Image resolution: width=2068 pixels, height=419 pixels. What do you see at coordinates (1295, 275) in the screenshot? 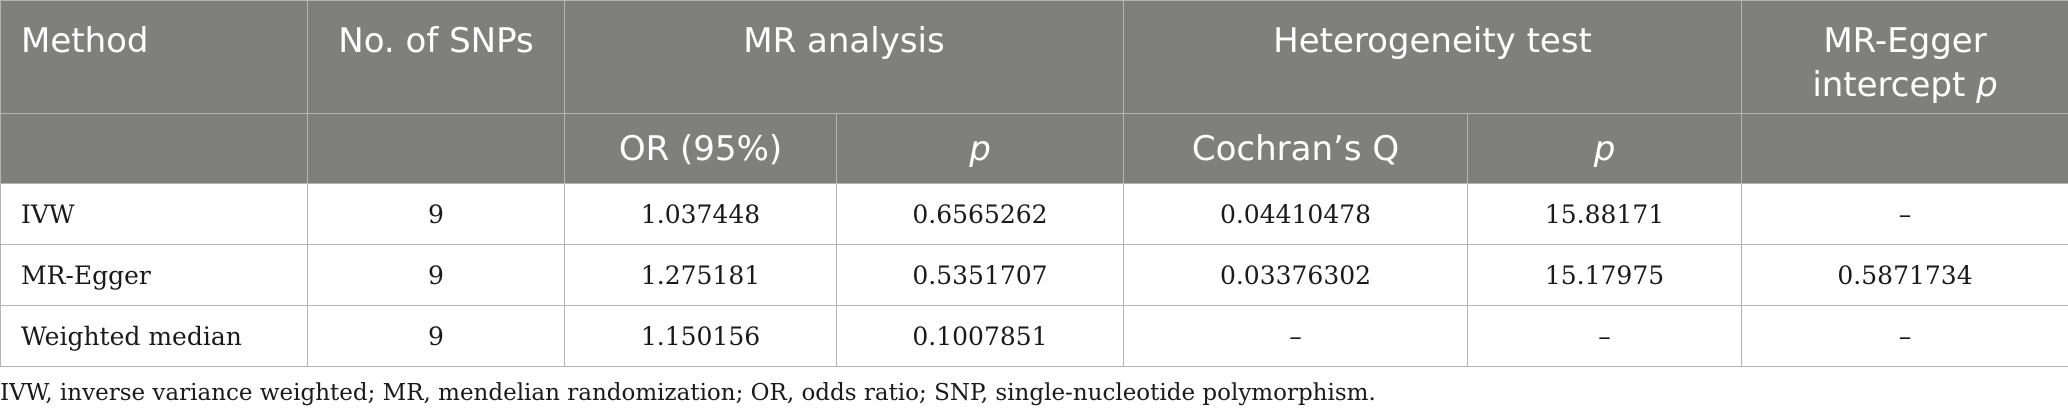
I see `cell-cochran-q: 0.03376302` at bounding box center [1295, 275].